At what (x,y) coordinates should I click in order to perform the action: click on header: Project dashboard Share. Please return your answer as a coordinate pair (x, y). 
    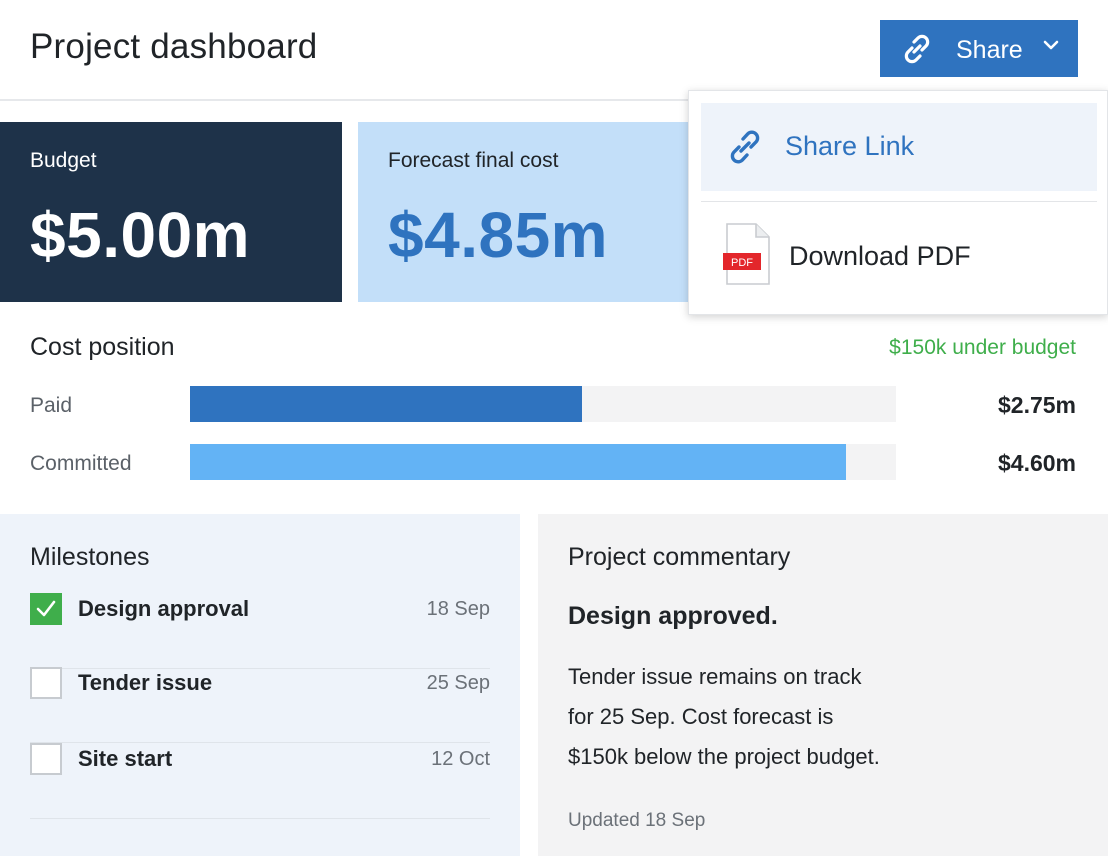
    Looking at the image, I should click on (554, 50).